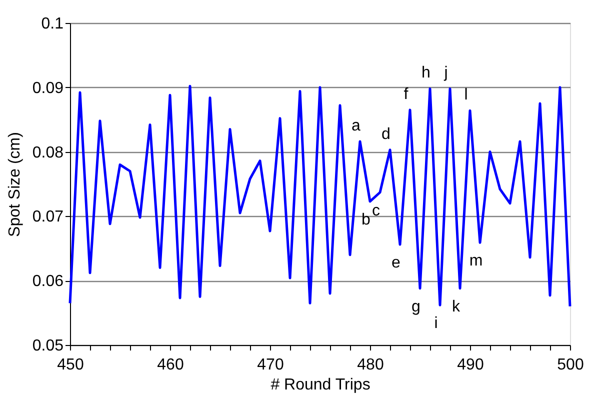 The image size is (599, 413). What do you see at coordinates (456, 307) in the screenshot?
I see `annotation: k` at bounding box center [456, 307].